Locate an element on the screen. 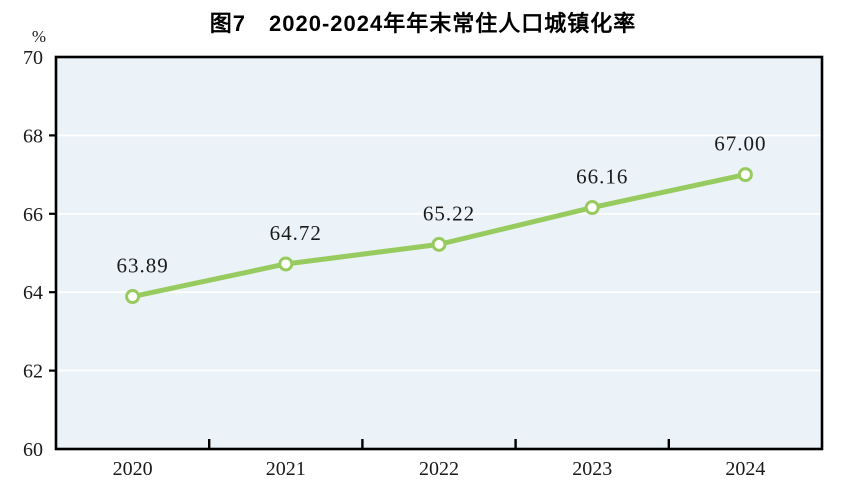 The height and width of the screenshot is (493, 846). data-point-label: 63.89 is located at coordinates (142, 266).